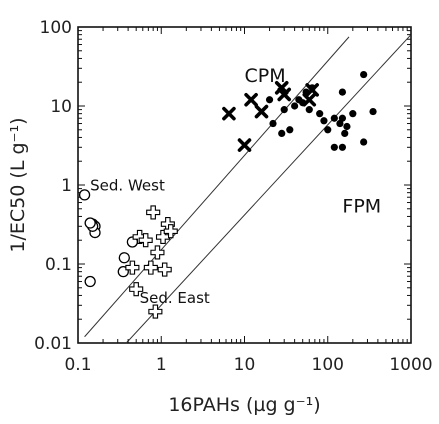  I want to click on y-tick-label: 1, so click(66, 186).